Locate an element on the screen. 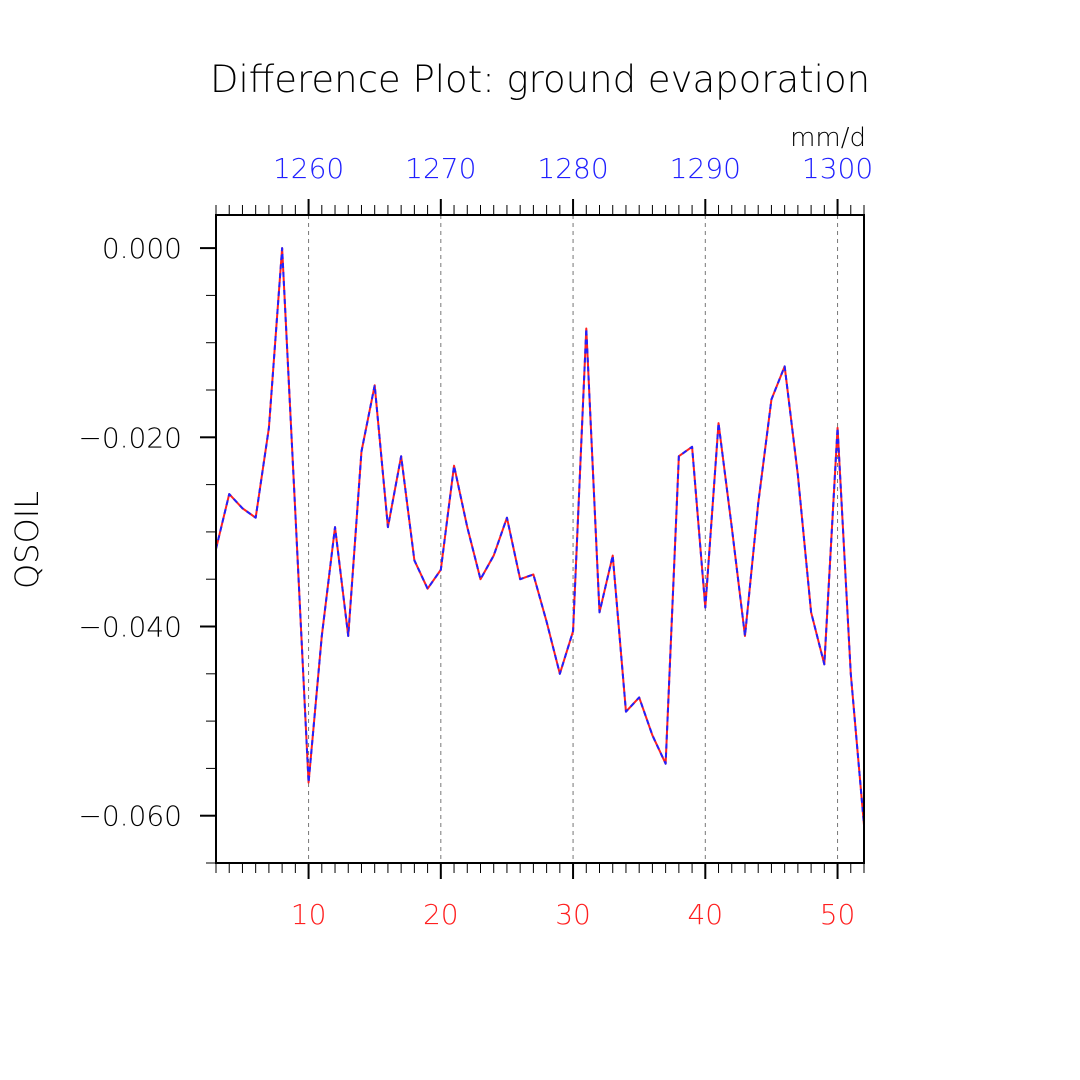 This screenshot has height=1080, width=1080. y-tick-label-0.000: 0.000 is located at coordinates (142, 248).